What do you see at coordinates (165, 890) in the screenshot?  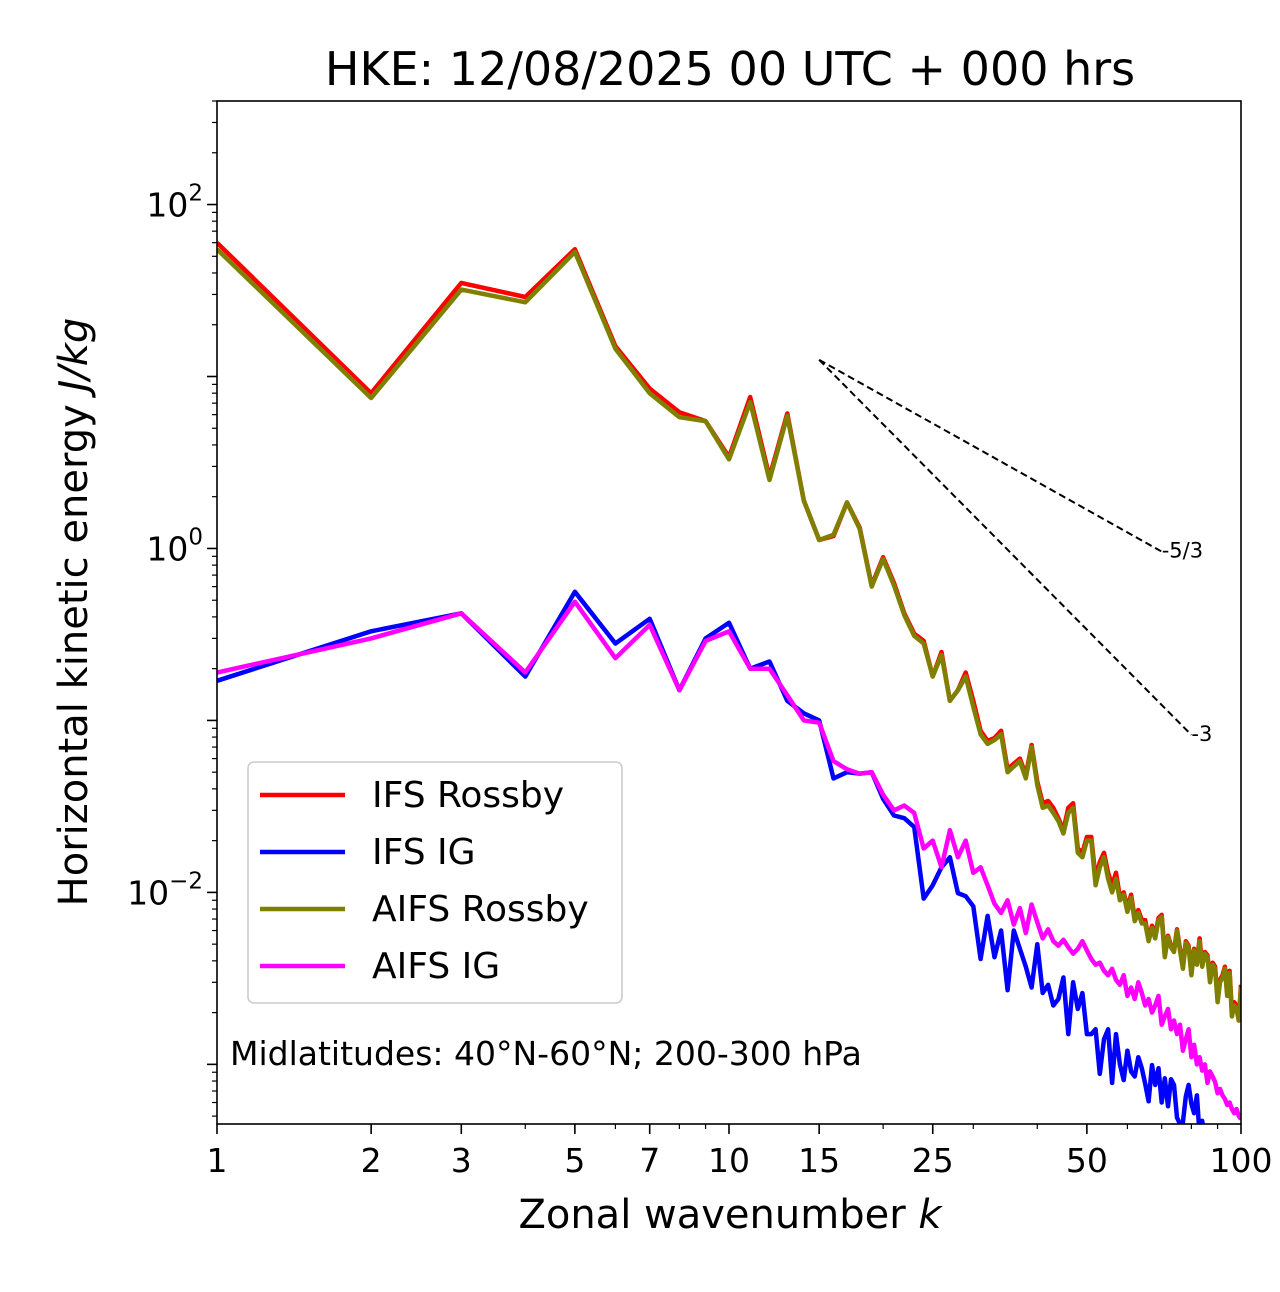 I see `y-tick-label: 10⁻²` at bounding box center [165, 890].